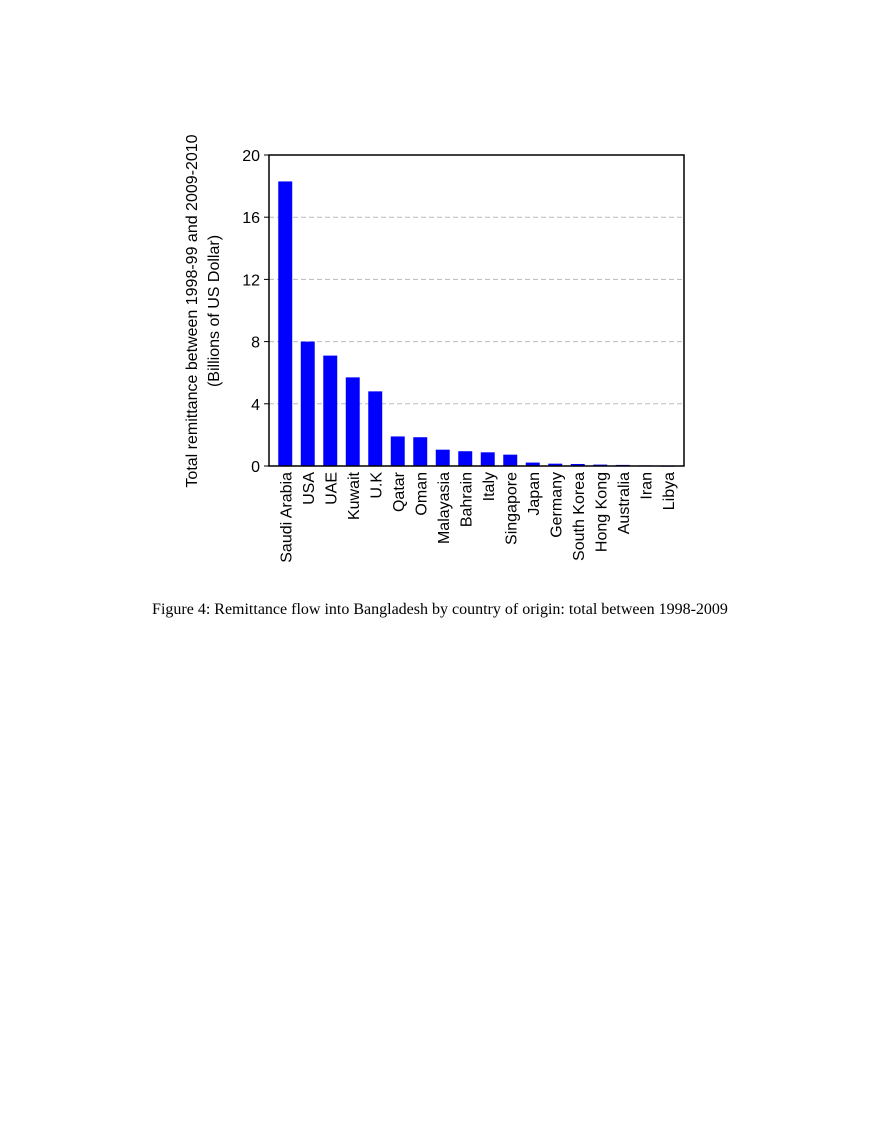 The width and height of the screenshot is (880, 1139). I want to click on y-tick-label: 0, so click(255, 467).